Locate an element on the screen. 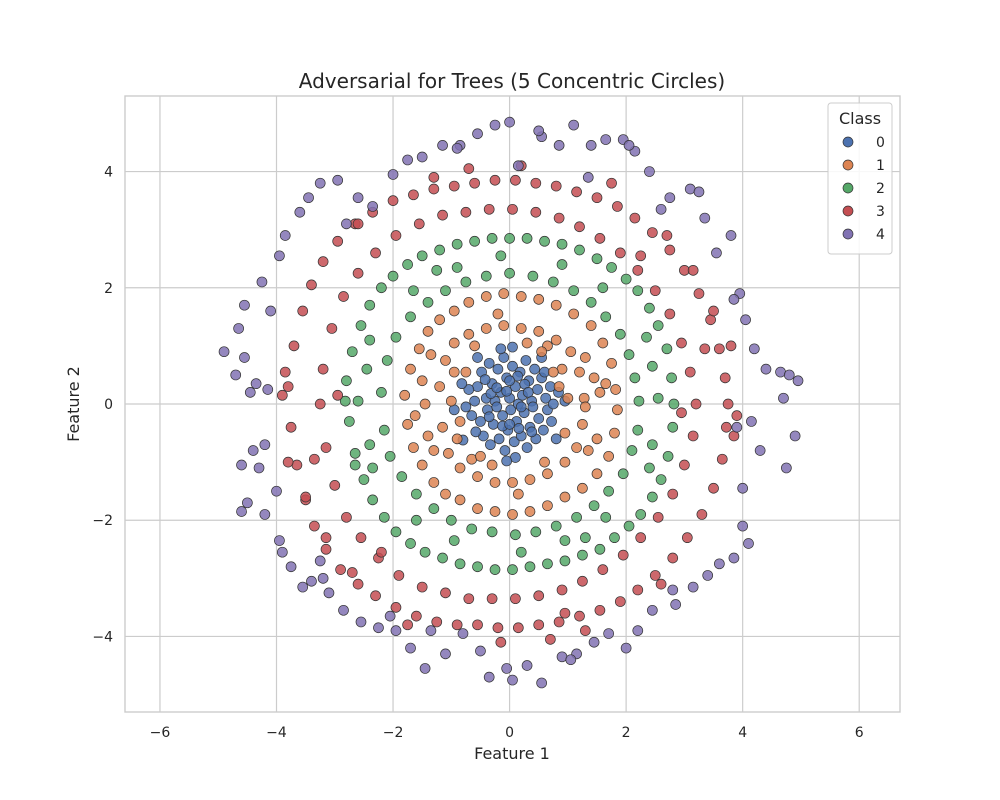 The image size is (1000, 800). x-tick-label: −6 is located at coordinates (160, 733).